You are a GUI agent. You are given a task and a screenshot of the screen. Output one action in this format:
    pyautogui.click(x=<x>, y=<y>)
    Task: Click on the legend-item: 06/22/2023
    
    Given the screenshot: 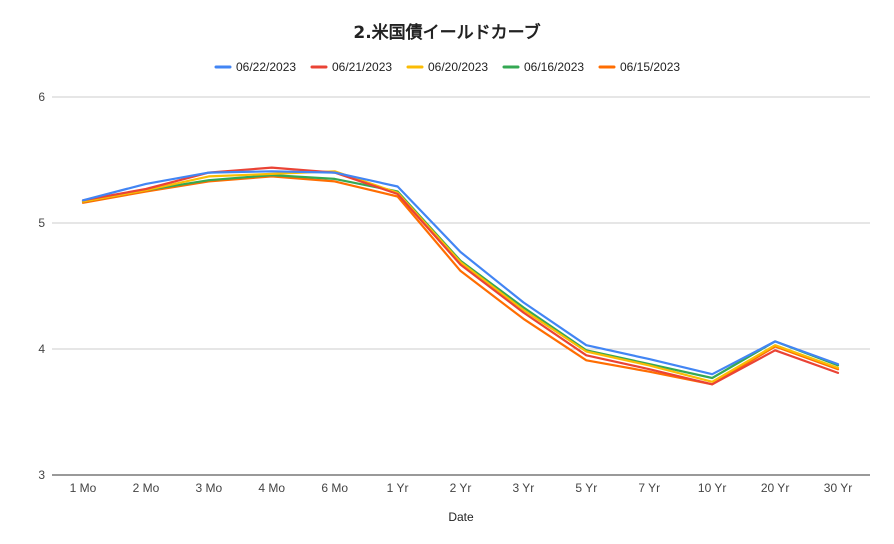 What is the action you would take?
    pyautogui.click(x=255, y=67)
    